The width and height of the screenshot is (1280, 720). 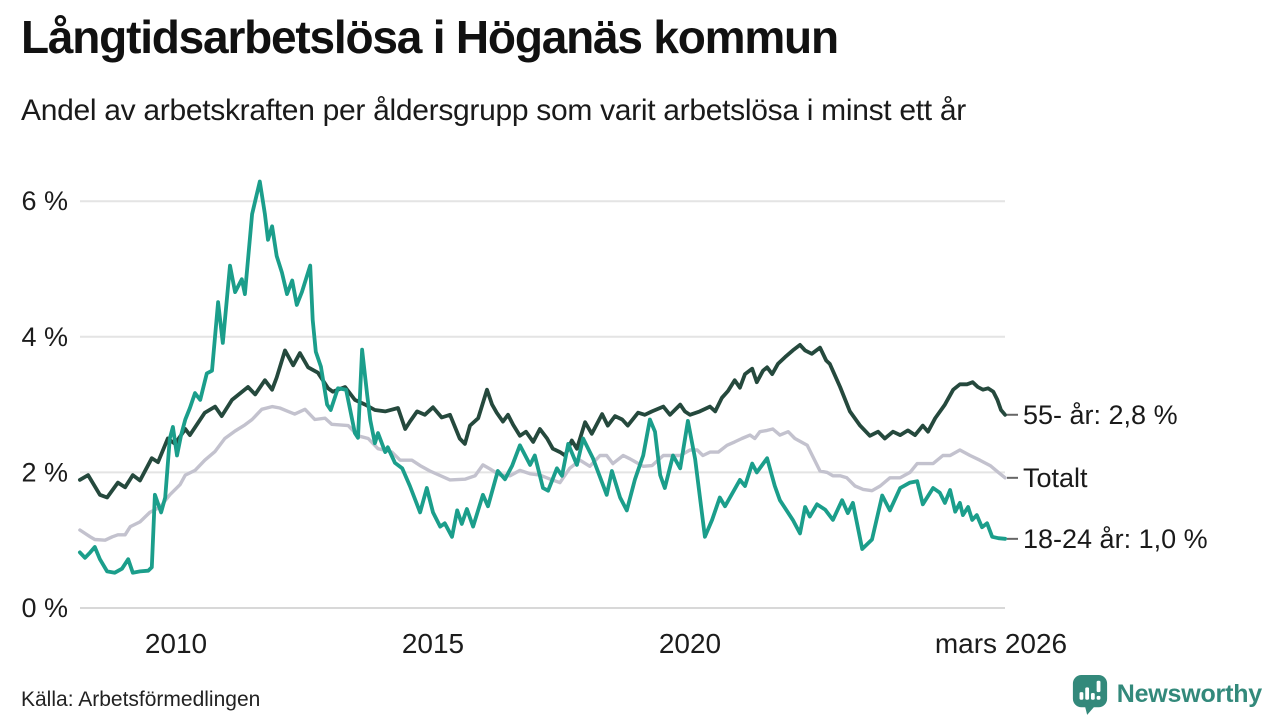 I want to click on y-axis-label-0pct: 0 %, so click(x=44, y=608).